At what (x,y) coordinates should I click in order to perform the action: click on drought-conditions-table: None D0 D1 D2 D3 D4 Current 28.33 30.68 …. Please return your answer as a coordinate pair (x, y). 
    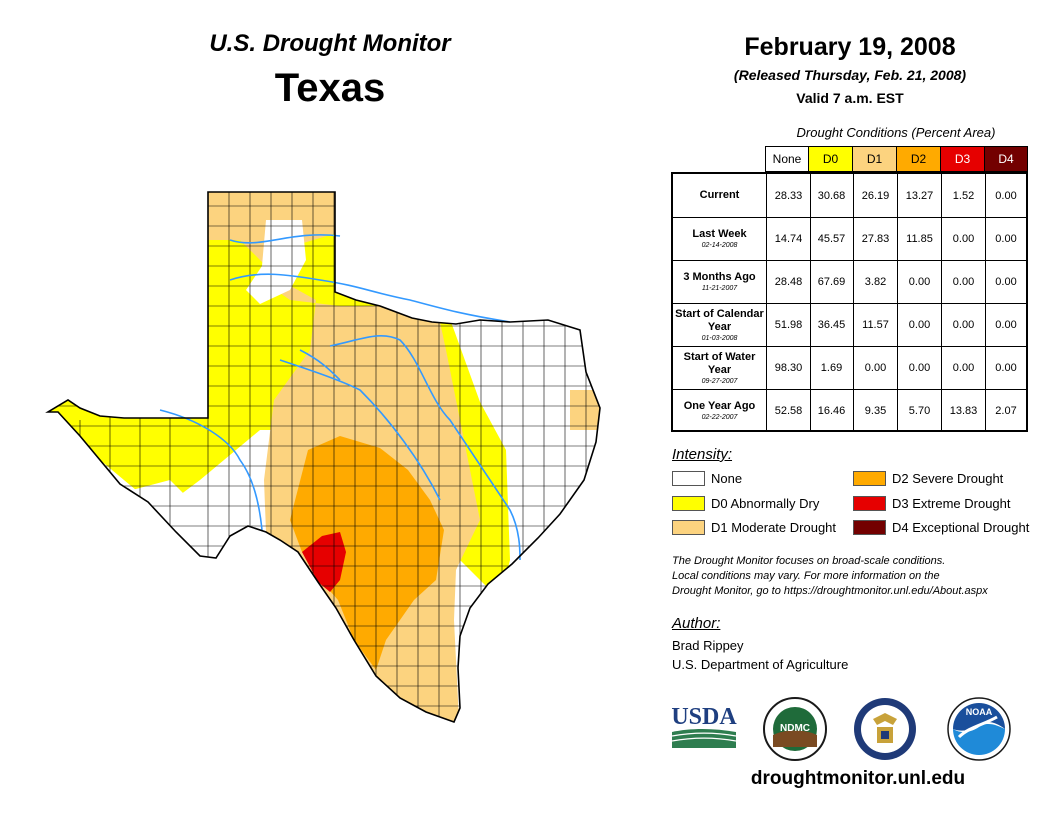
    Looking at the image, I should click on (849, 289).